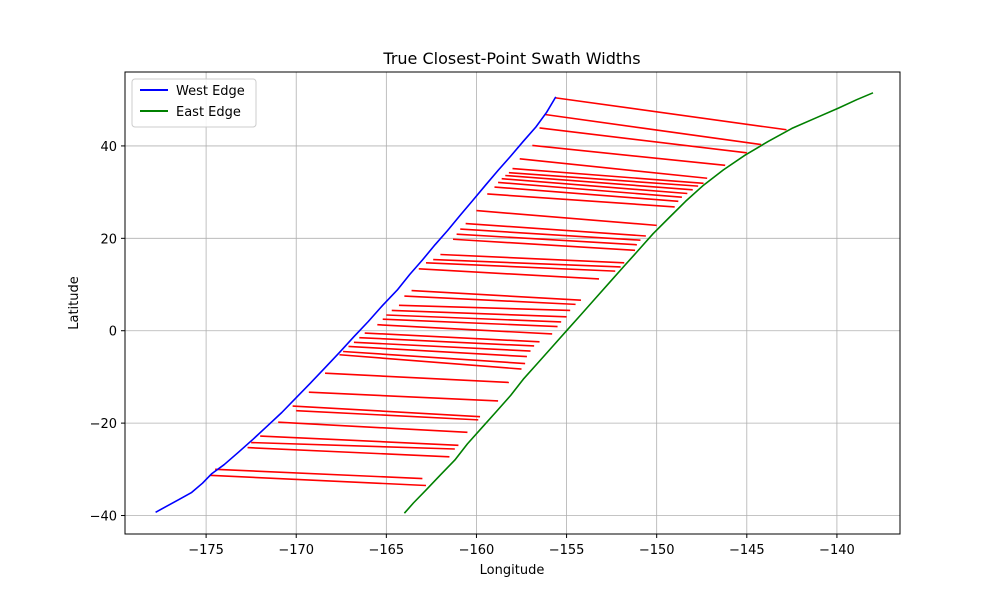  What do you see at coordinates (296, 550) in the screenshot?
I see `x-tick-label: −170` at bounding box center [296, 550].